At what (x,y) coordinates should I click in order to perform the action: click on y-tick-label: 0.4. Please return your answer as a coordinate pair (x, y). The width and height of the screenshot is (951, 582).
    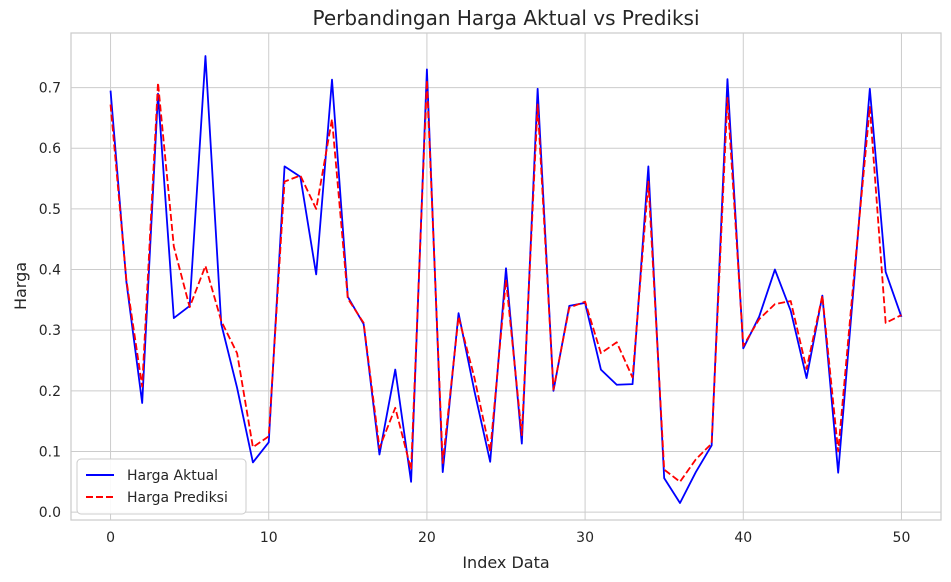
    Looking at the image, I should click on (50, 271).